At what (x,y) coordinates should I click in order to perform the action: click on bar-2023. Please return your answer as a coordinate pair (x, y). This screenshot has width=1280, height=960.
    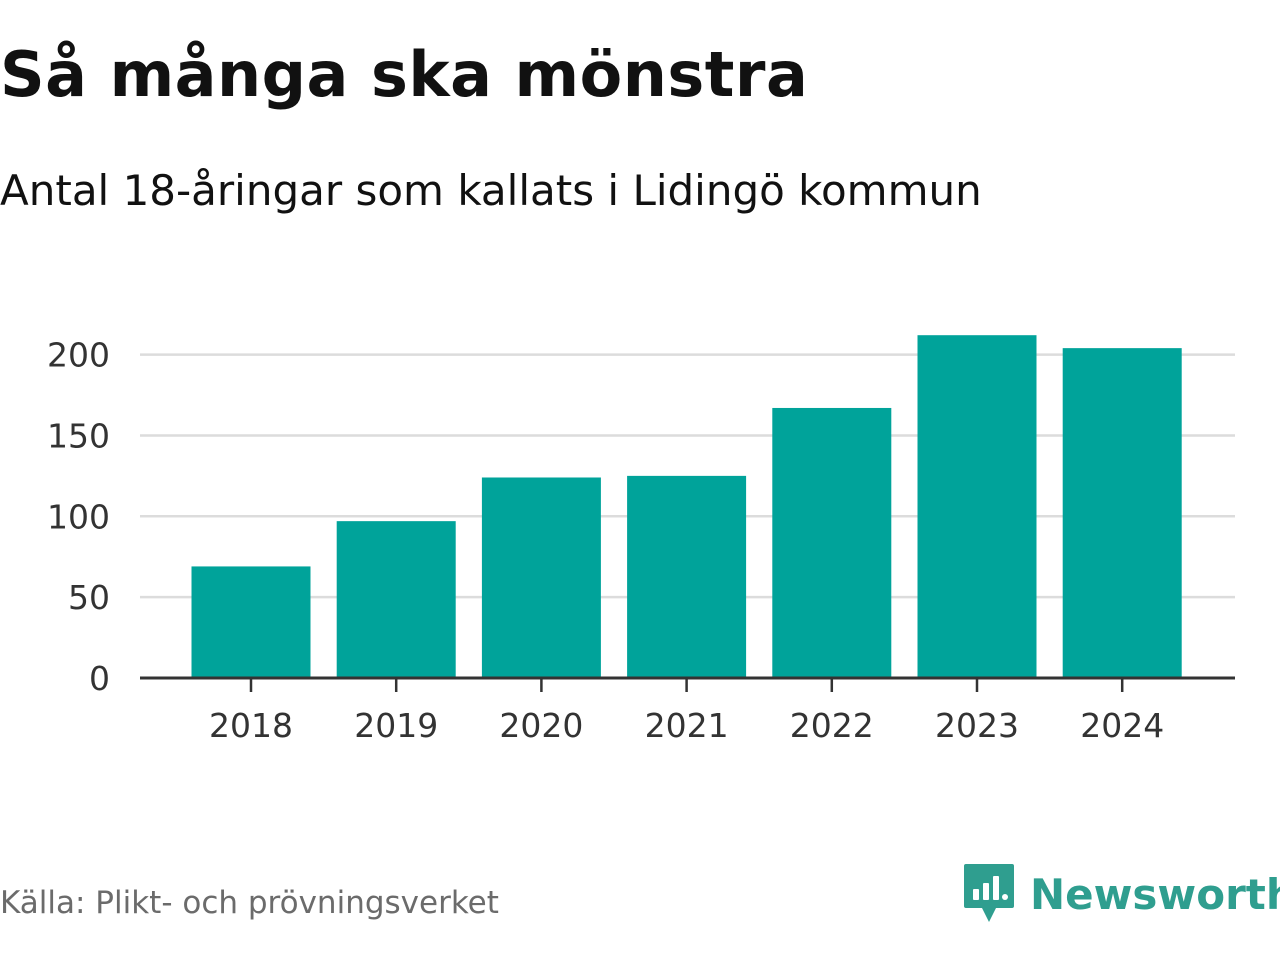
    Looking at the image, I should click on (977, 506).